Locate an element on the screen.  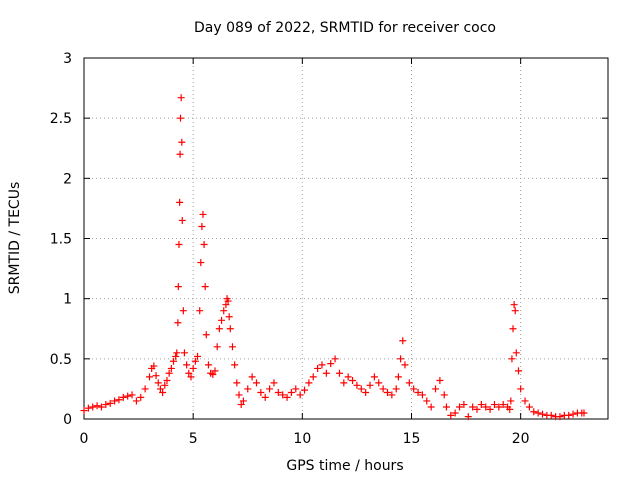
y-tick-label: 3 is located at coordinates (67, 59).